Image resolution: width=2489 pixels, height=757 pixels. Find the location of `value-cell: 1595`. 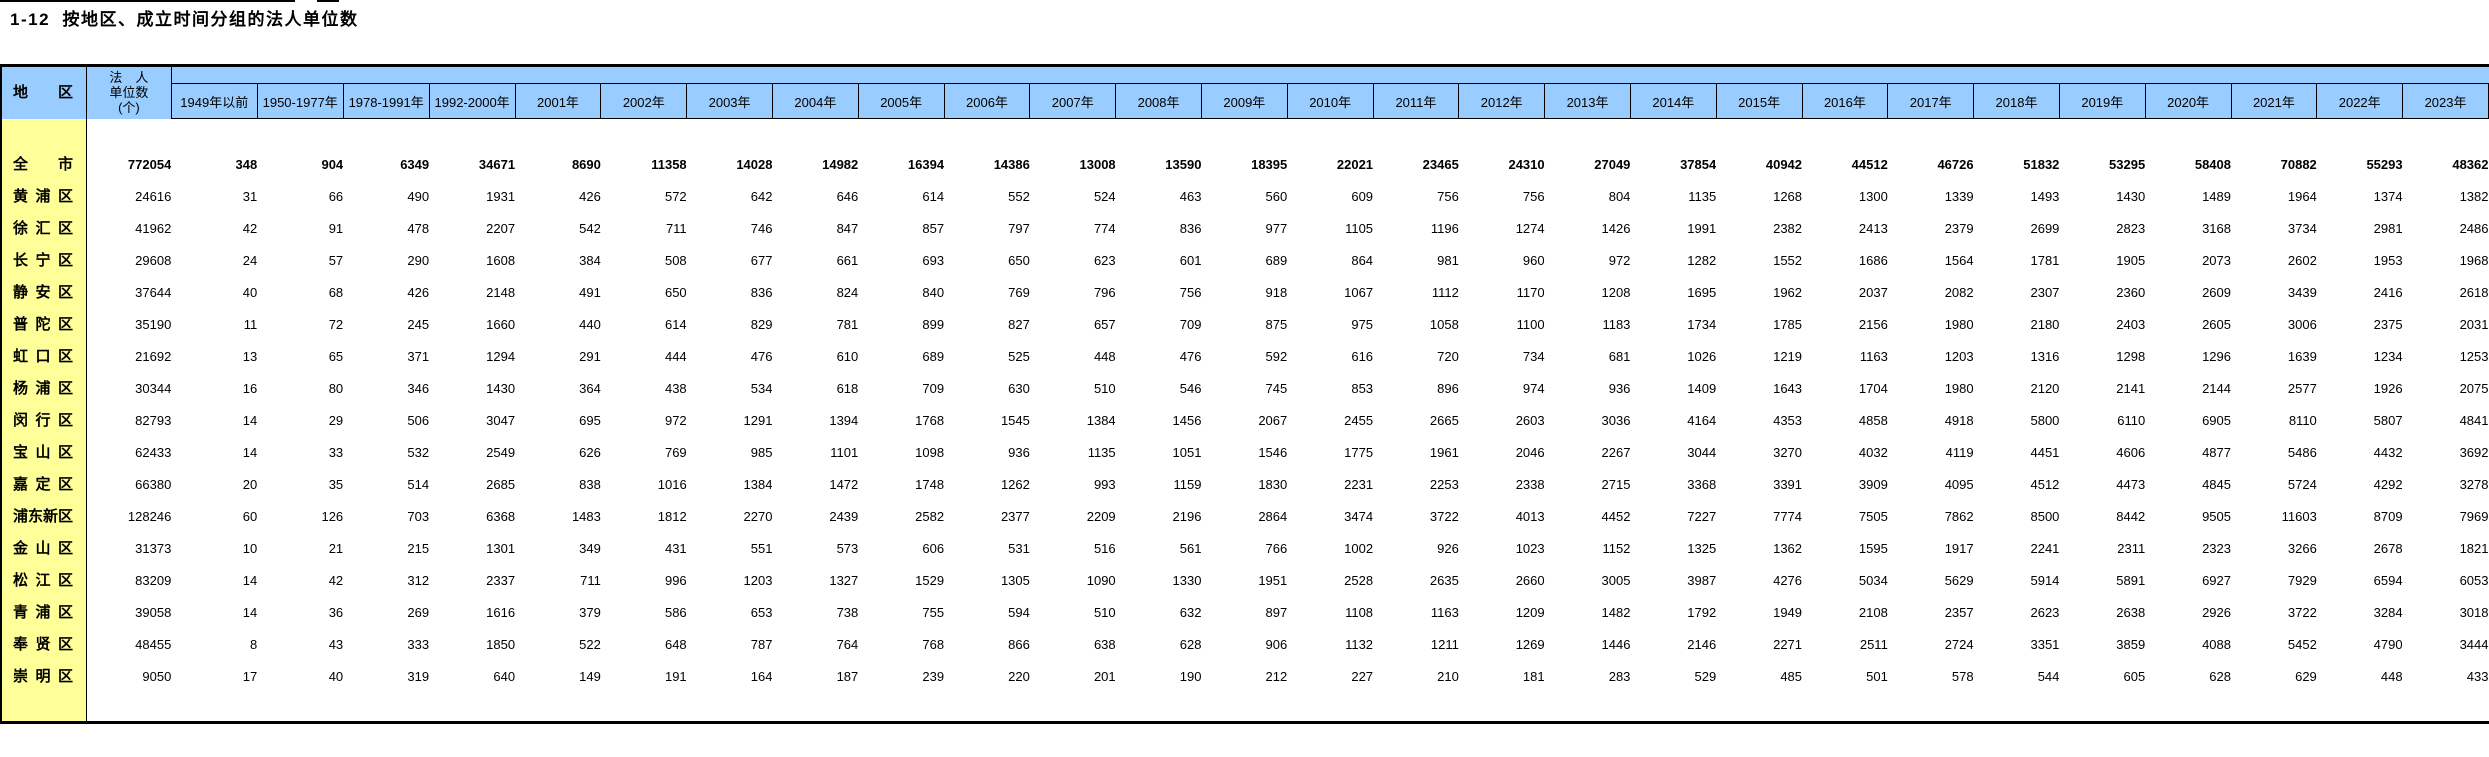

value-cell: 1595 is located at coordinates (1873, 548).